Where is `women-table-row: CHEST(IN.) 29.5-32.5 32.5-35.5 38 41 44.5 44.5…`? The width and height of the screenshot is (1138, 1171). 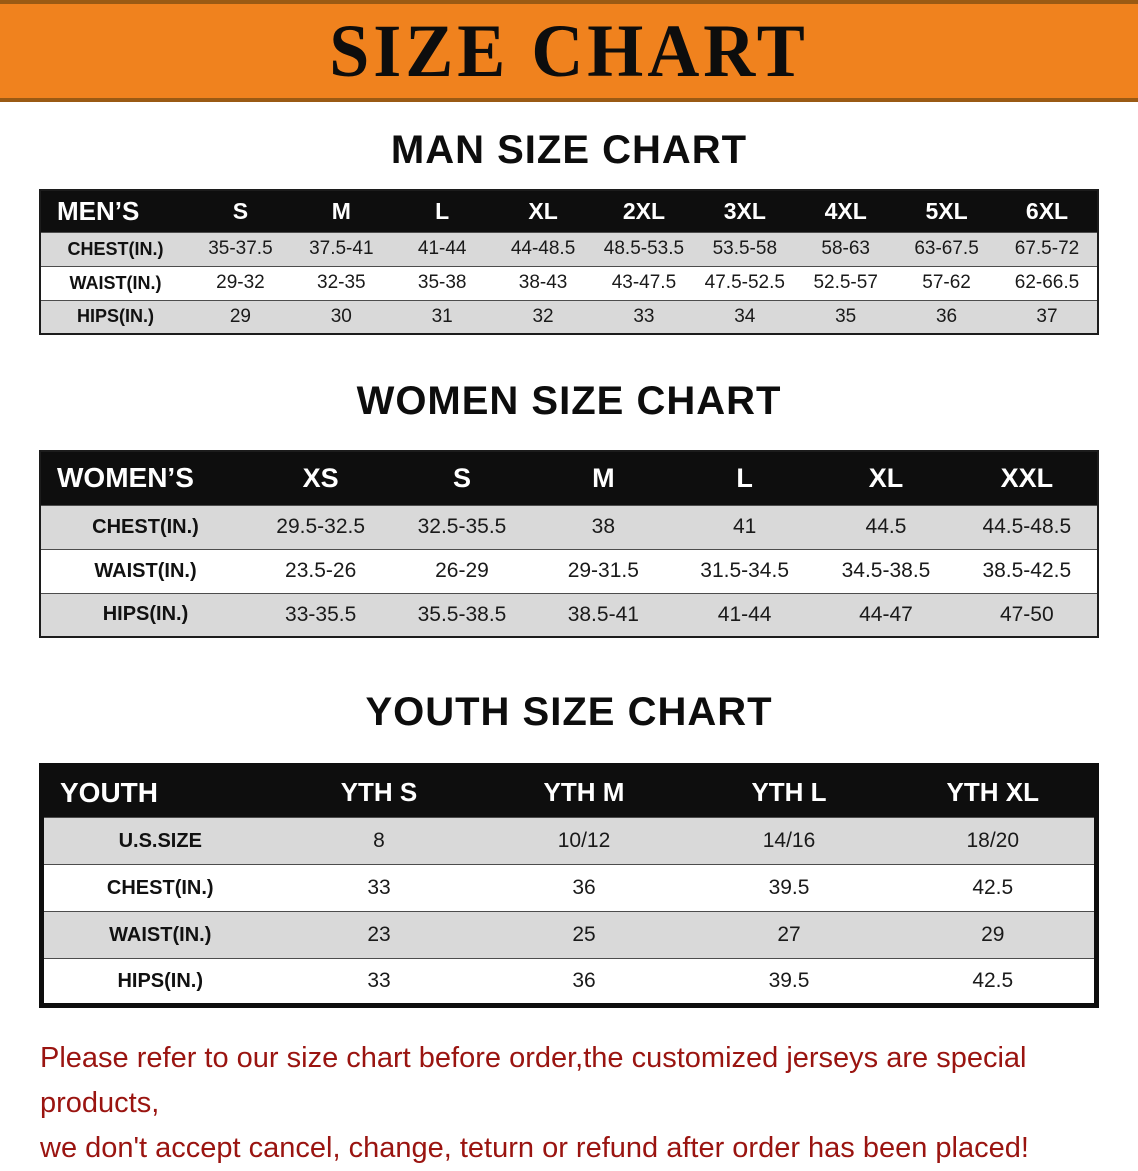
women-table-row: CHEST(IN.) 29.5-32.5 32.5-35.5 38 41 44.5 44.5… is located at coordinates (569, 527).